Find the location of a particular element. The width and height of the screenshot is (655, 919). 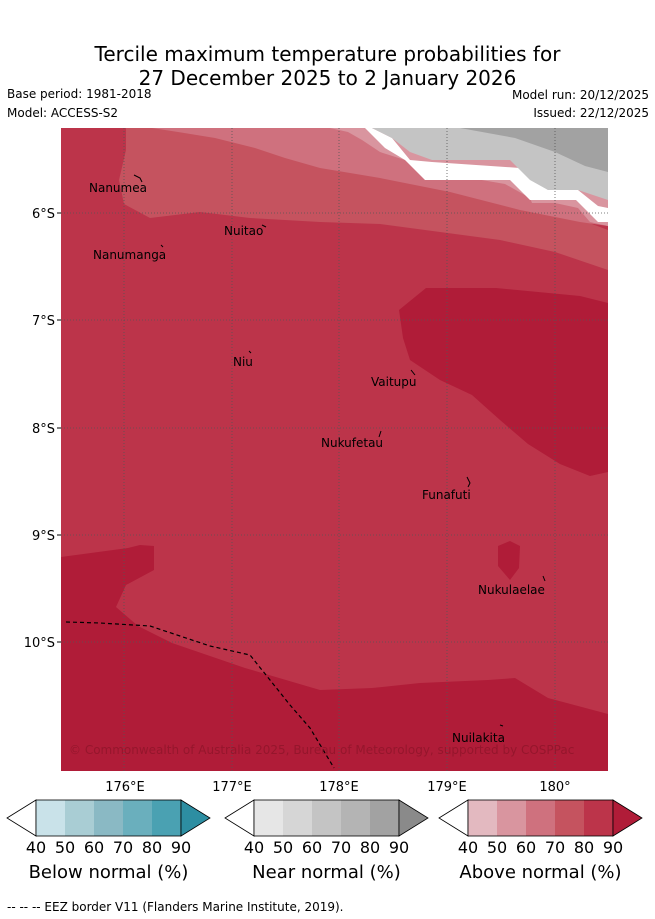

colorbar-above-tick: 90 is located at coordinates (613, 847).